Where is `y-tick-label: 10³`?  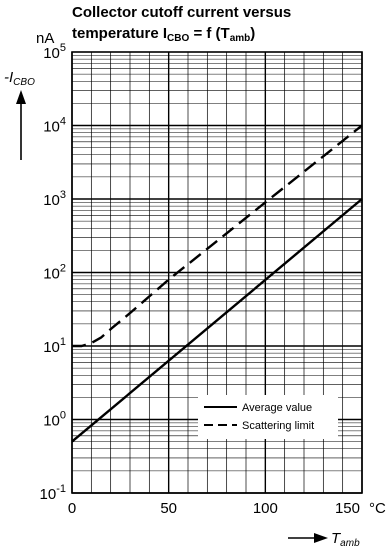 y-tick-label: 10³ is located at coordinates (54, 199).